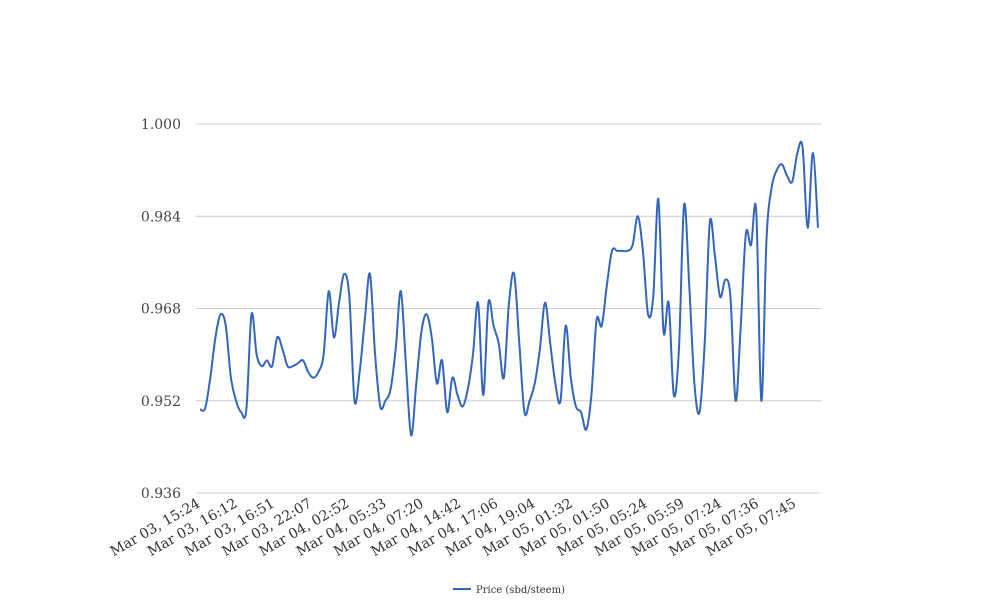 The height and width of the screenshot is (616, 1008). What do you see at coordinates (161, 494) in the screenshot?
I see `y-tick-label: 0.936` at bounding box center [161, 494].